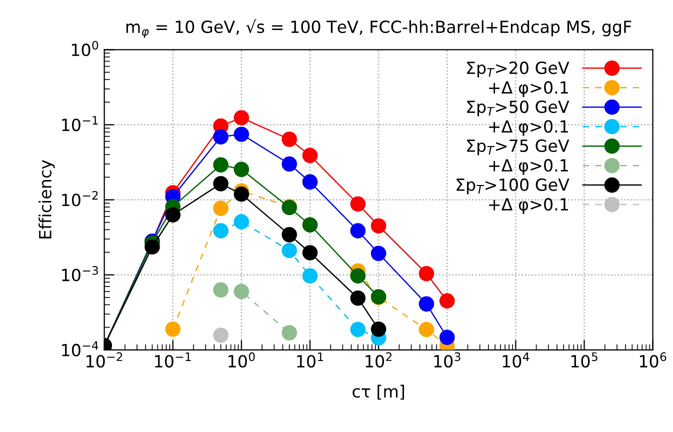  What do you see at coordinates (447, 360) in the screenshot?
I see `x-tick-label: 10$^{3}$` at bounding box center [447, 360].